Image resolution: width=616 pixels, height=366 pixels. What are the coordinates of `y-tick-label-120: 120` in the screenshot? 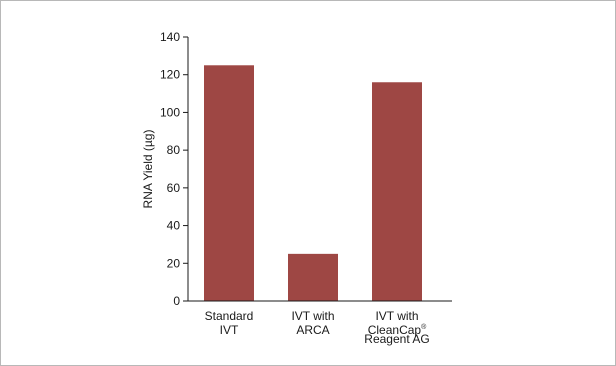 It's located at (170, 75).